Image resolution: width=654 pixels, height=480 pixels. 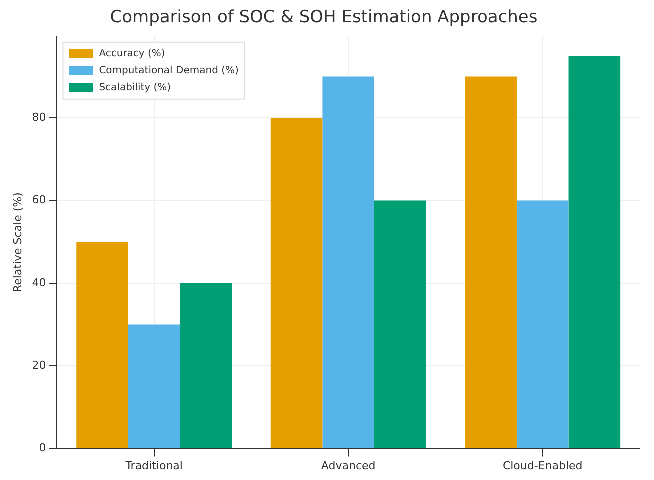 I want to click on y-tick-label: 0, so click(x=42, y=448).